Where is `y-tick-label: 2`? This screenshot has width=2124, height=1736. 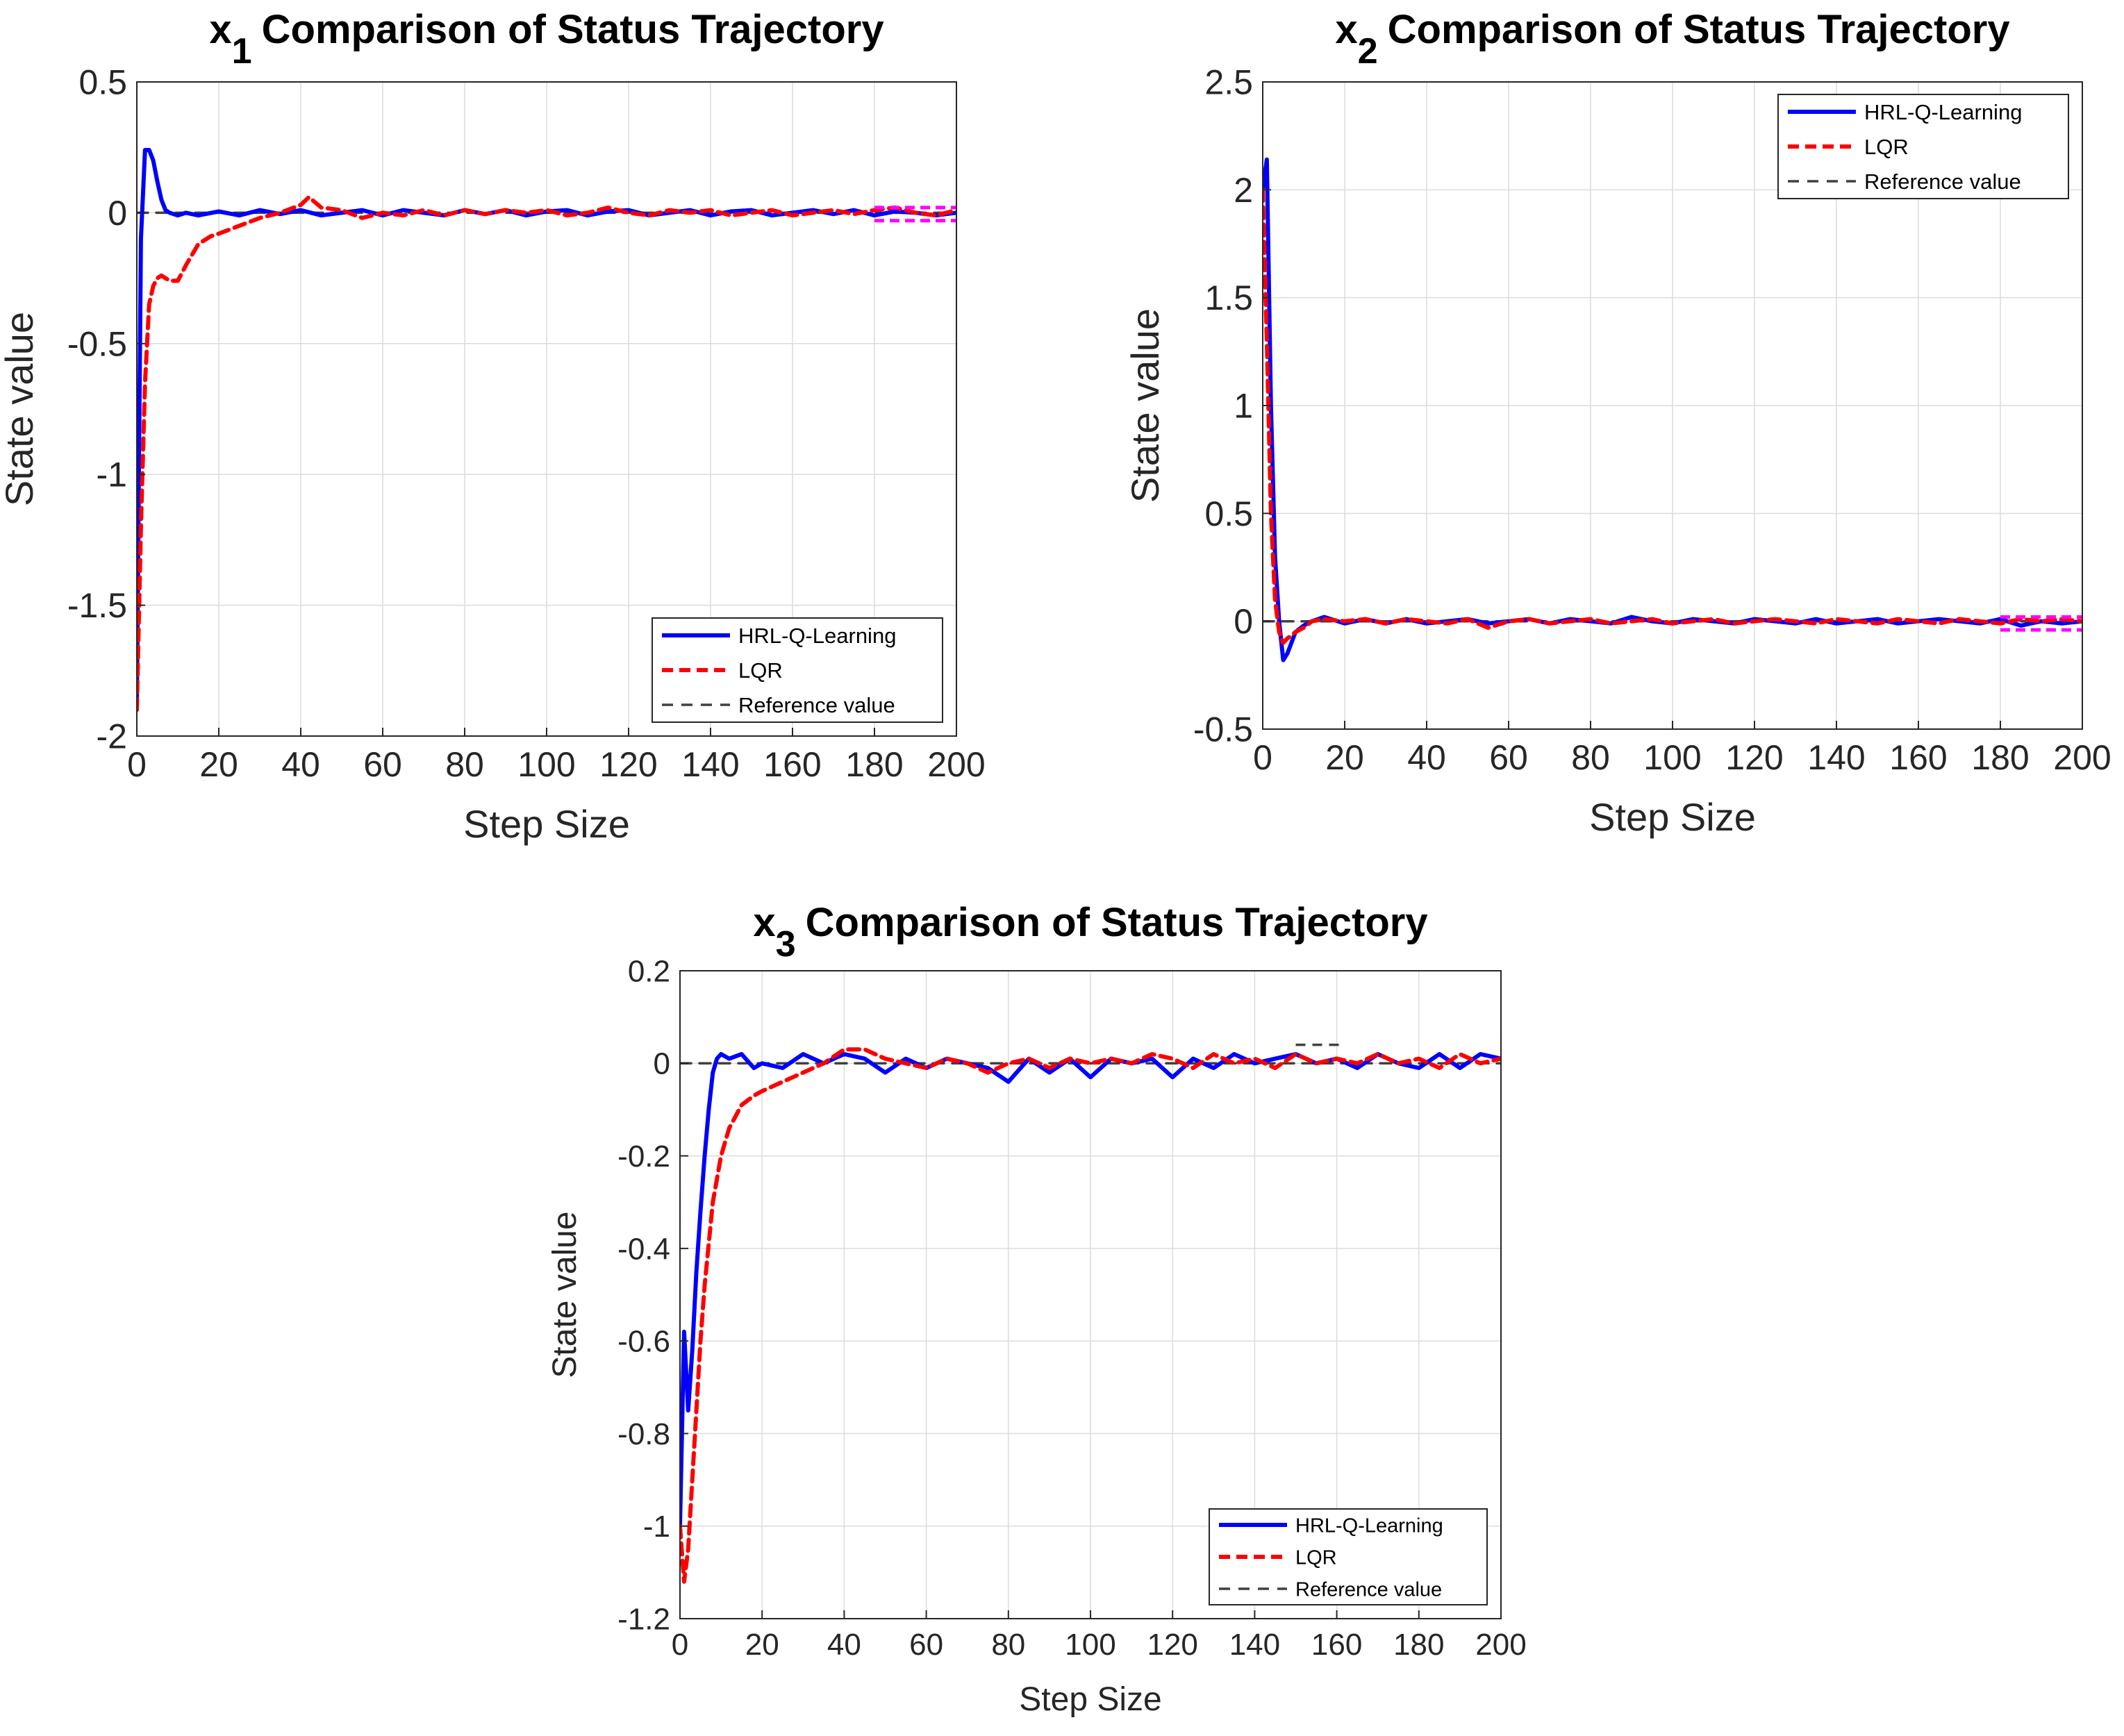 y-tick-label: 2 is located at coordinates (1243, 190).